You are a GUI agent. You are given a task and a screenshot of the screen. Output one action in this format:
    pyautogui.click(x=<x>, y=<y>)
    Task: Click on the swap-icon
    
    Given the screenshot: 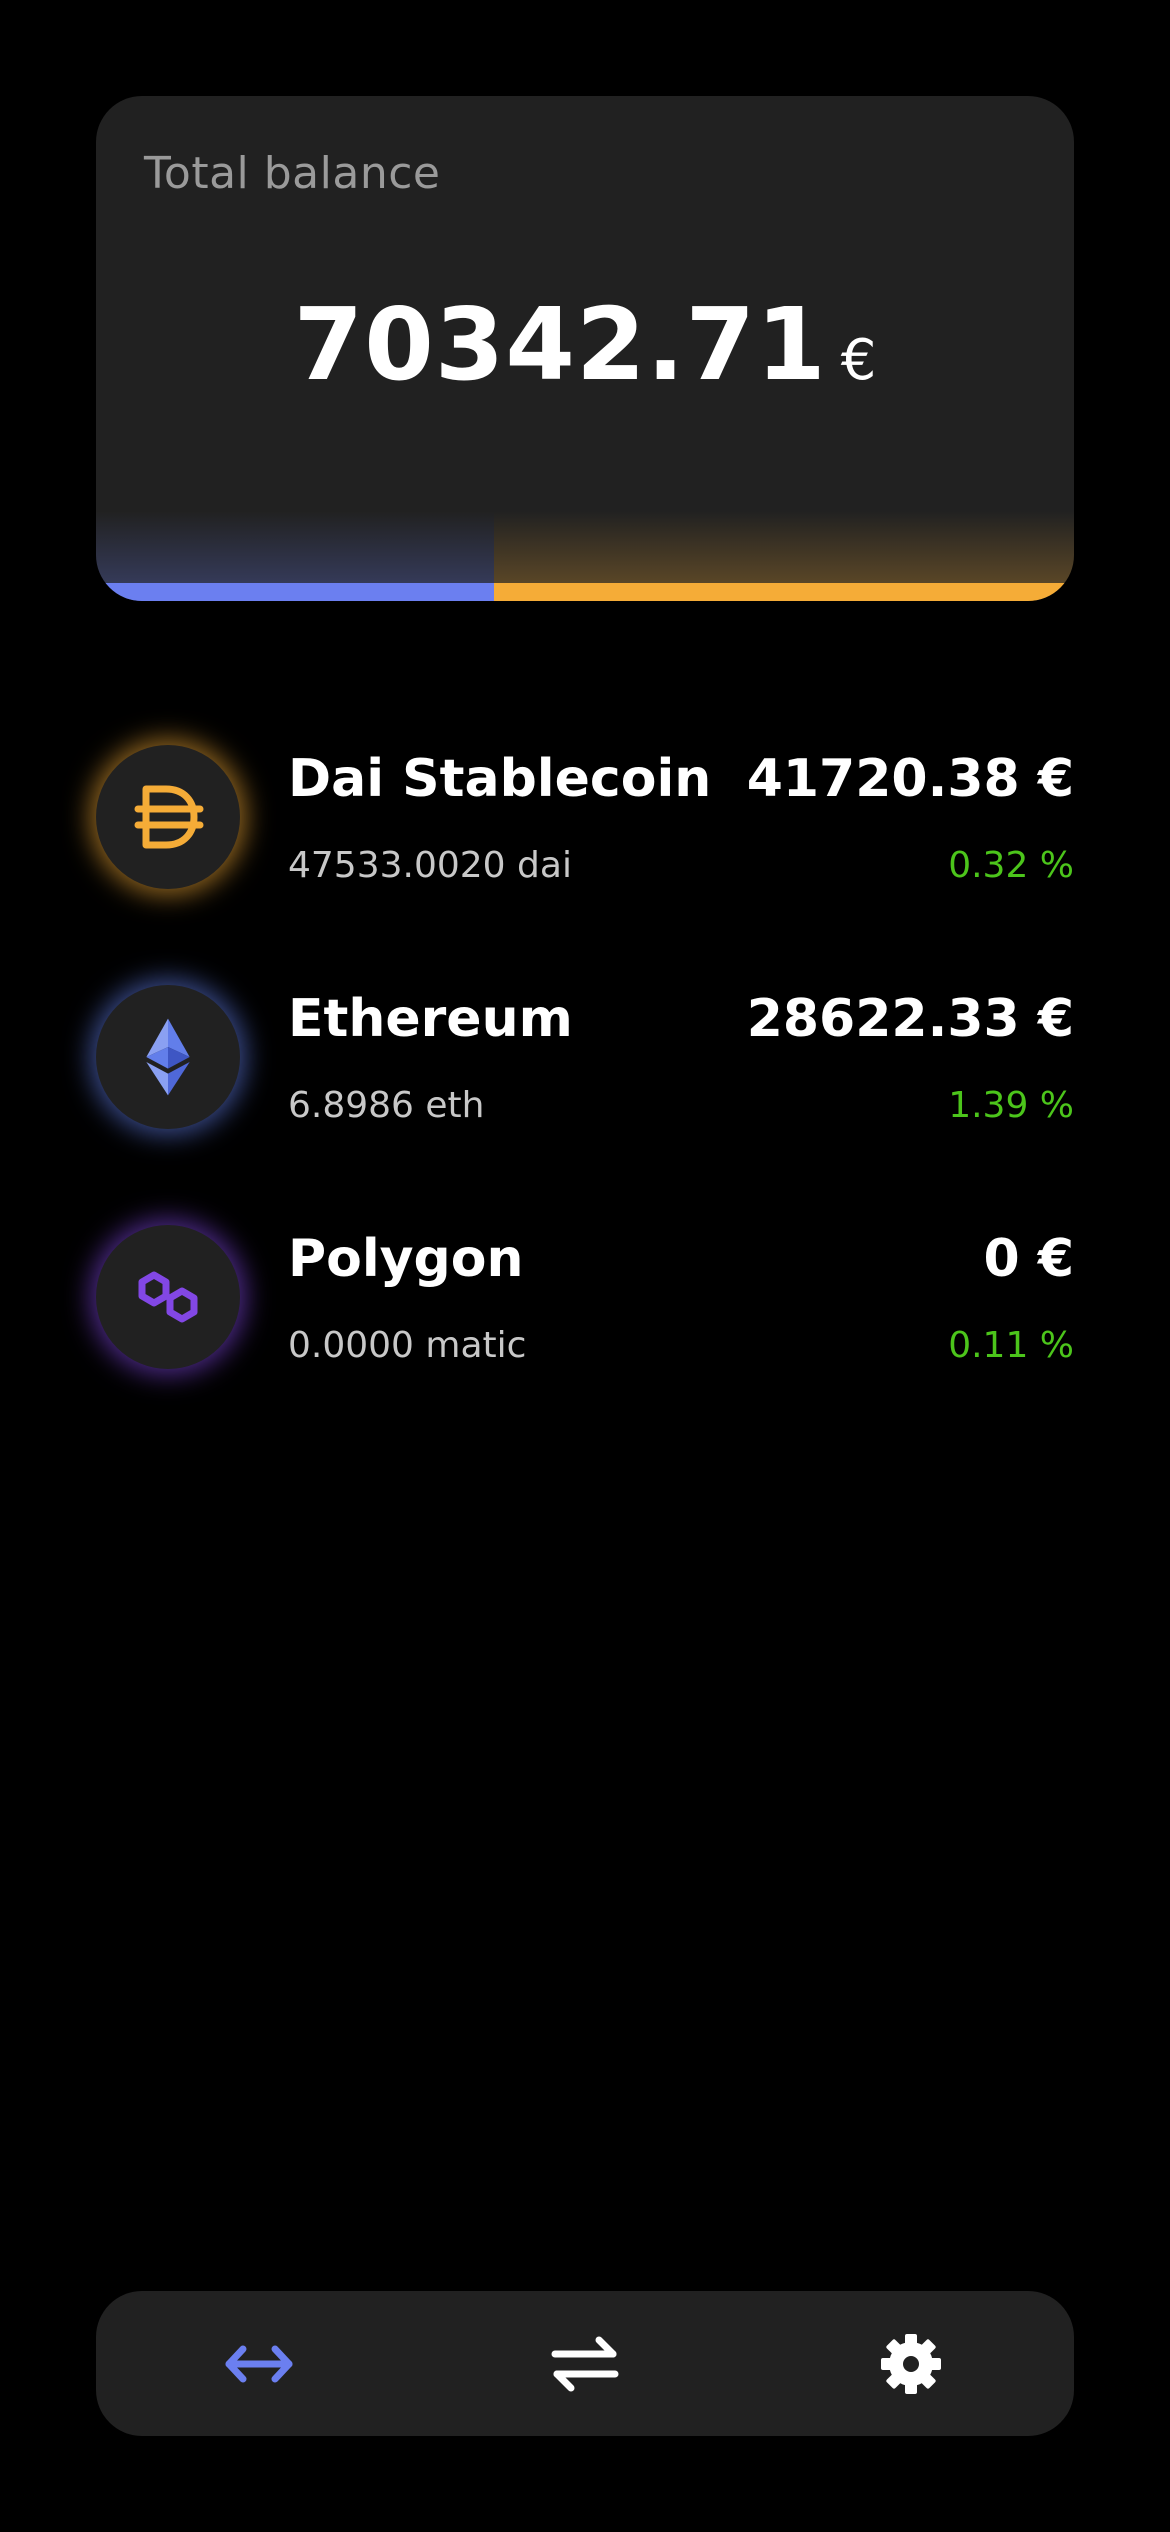 What is the action you would take?
    pyautogui.click(x=585, y=2363)
    